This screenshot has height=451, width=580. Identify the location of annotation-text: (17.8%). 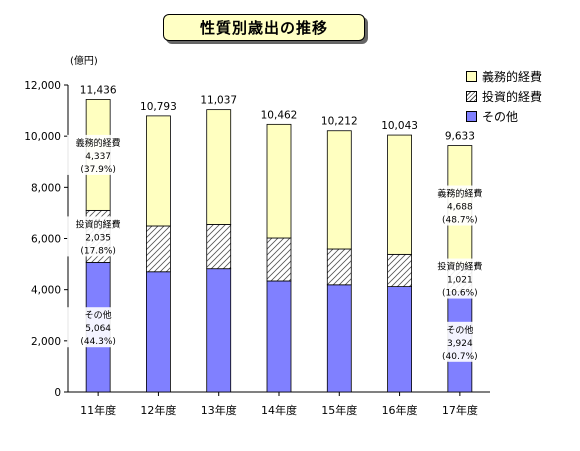
(98, 251).